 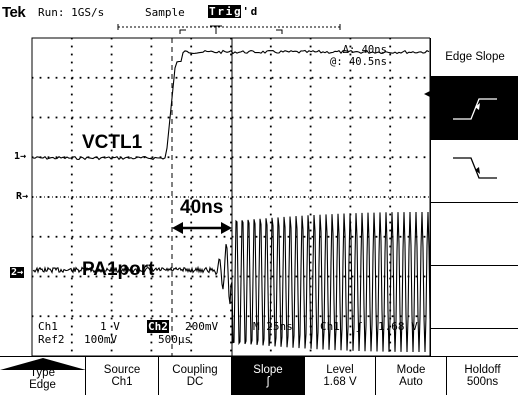 I want to click on mode-button: Mode Auto, so click(x=411, y=376).